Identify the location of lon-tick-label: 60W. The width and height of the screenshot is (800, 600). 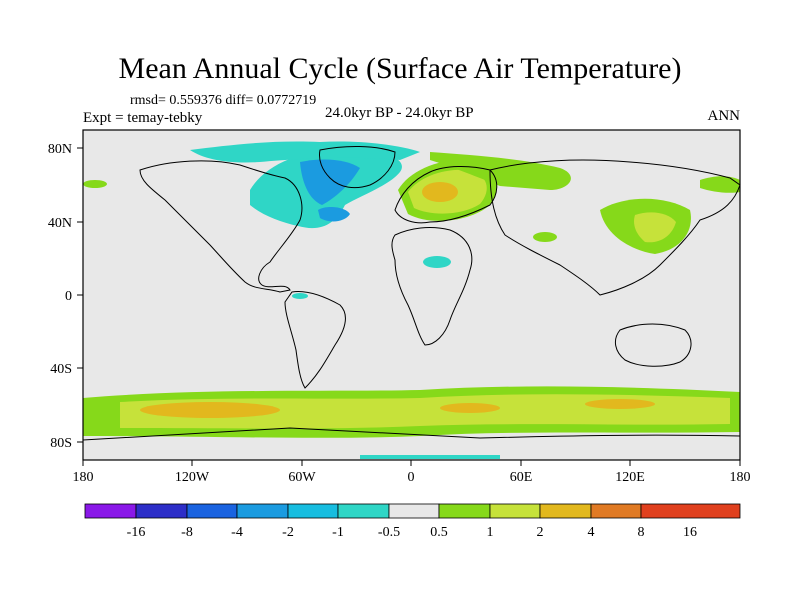
(302, 477).